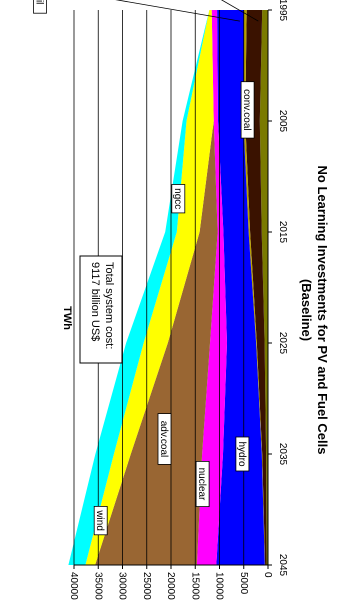 This screenshot has height=602, width=349. I want to click on series-label-text: ngcc, so click(177, 198).